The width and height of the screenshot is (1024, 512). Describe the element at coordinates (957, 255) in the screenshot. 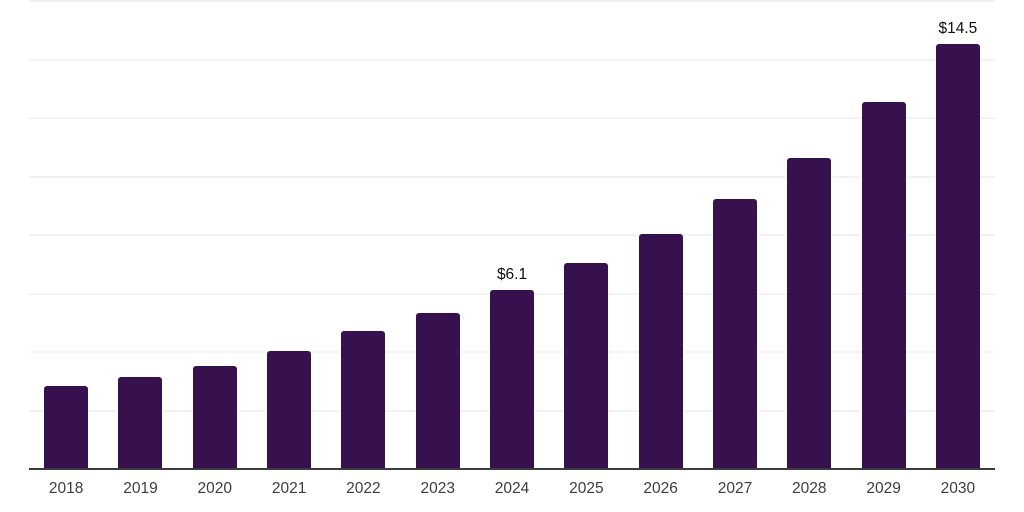

I see `bar-2030` at that location.